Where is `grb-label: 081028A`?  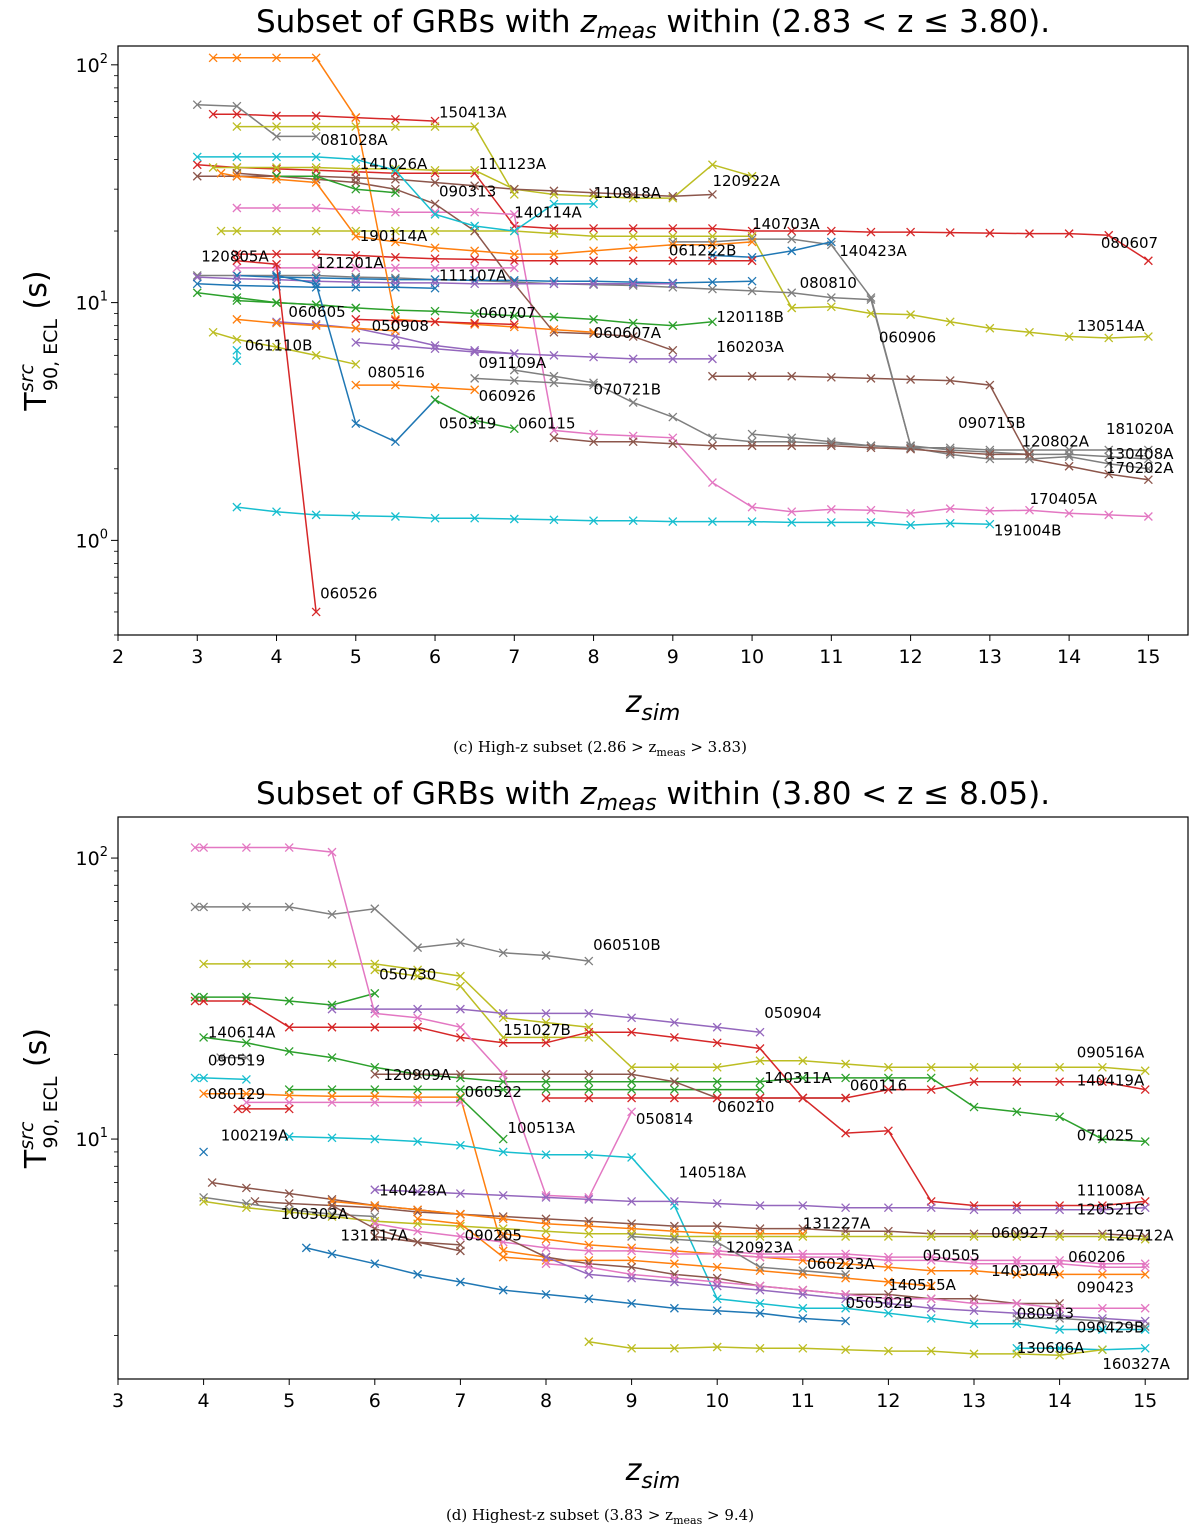 grb-label: 081028A is located at coordinates (354, 140).